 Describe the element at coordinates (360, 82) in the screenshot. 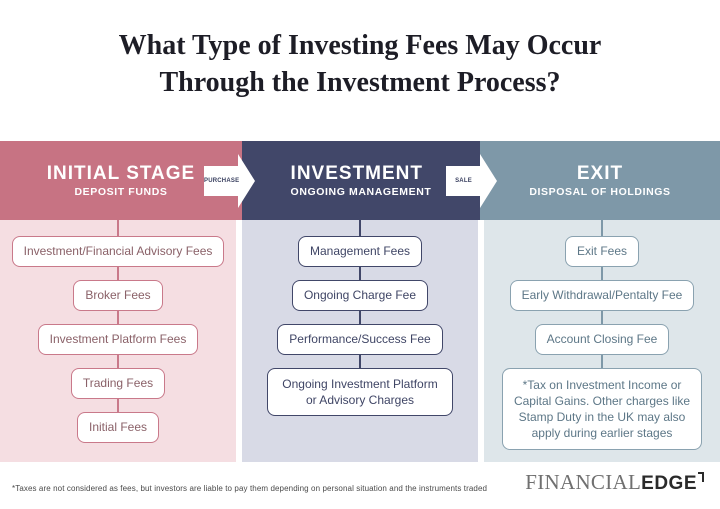

I see `page-title-line2: Through the Investment Process?` at that location.